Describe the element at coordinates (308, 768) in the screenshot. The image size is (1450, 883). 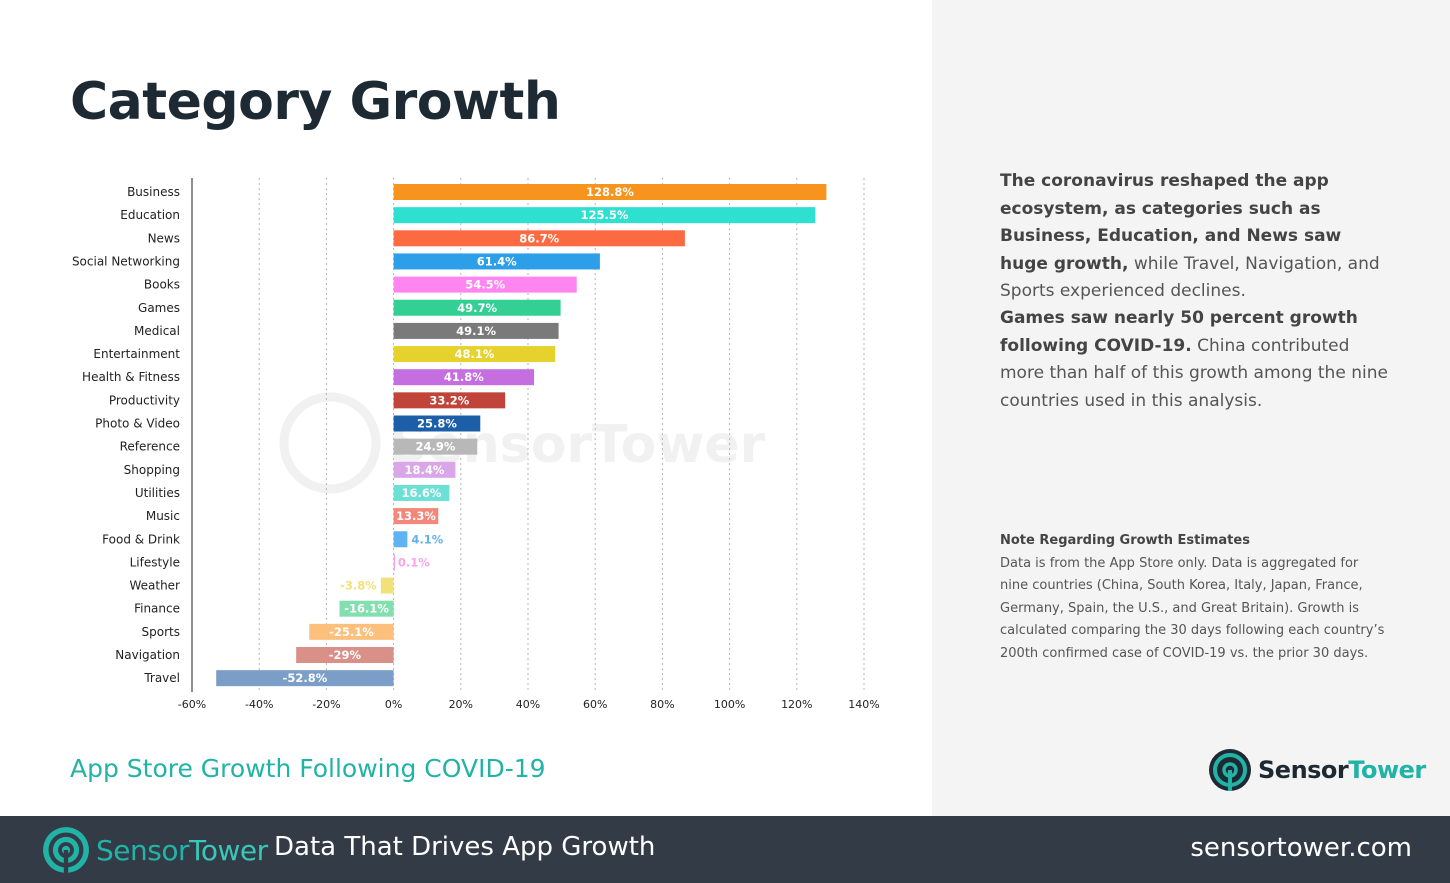
I see `chart-subtitle: App Store Growth Following COVID-19` at that location.